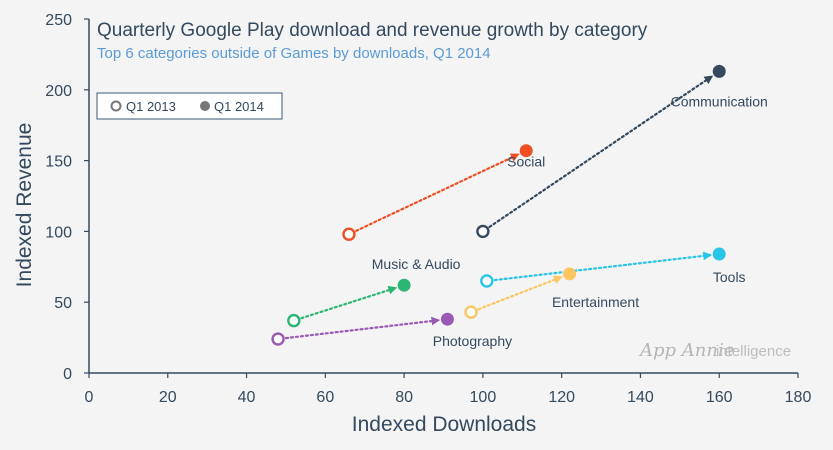 Image resolution: width=833 pixels, height=450 pixels. Describe the element at coordinates (404, 397) in the screenshot. I see `x-tick-label: 80` at that location.